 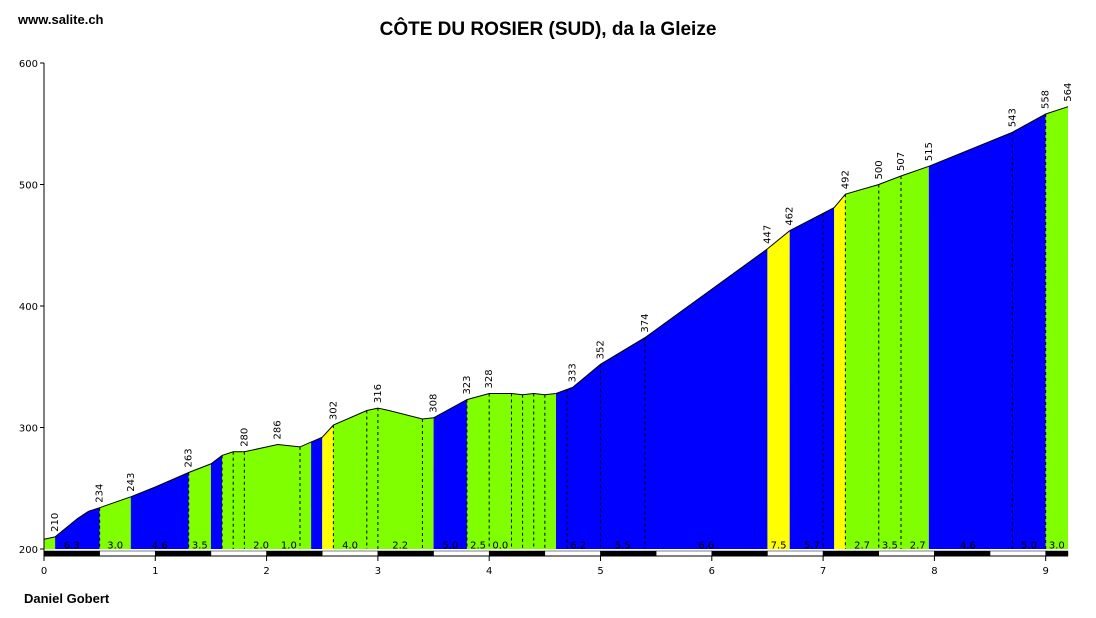 I want to click on elevation-label: 333, so click(x=573, y=372).